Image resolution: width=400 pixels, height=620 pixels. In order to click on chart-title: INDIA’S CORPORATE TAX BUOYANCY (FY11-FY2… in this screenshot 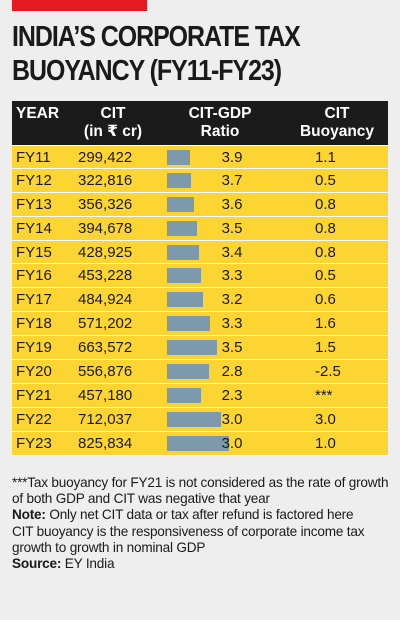, I will do `click(173, 54)`.